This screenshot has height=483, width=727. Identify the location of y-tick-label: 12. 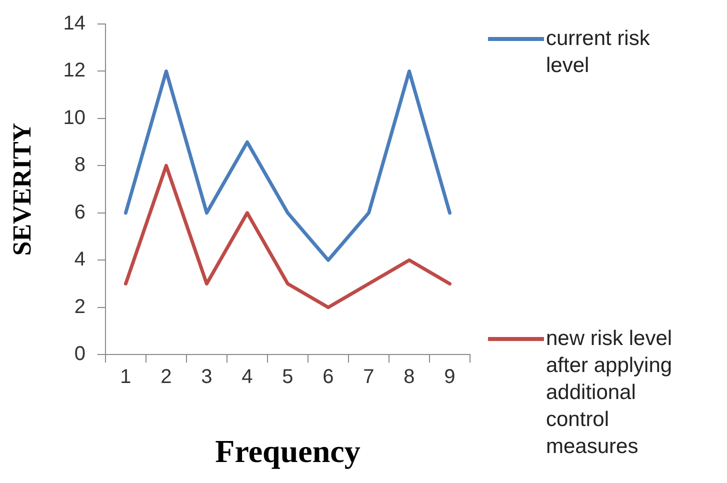
(74, 71).